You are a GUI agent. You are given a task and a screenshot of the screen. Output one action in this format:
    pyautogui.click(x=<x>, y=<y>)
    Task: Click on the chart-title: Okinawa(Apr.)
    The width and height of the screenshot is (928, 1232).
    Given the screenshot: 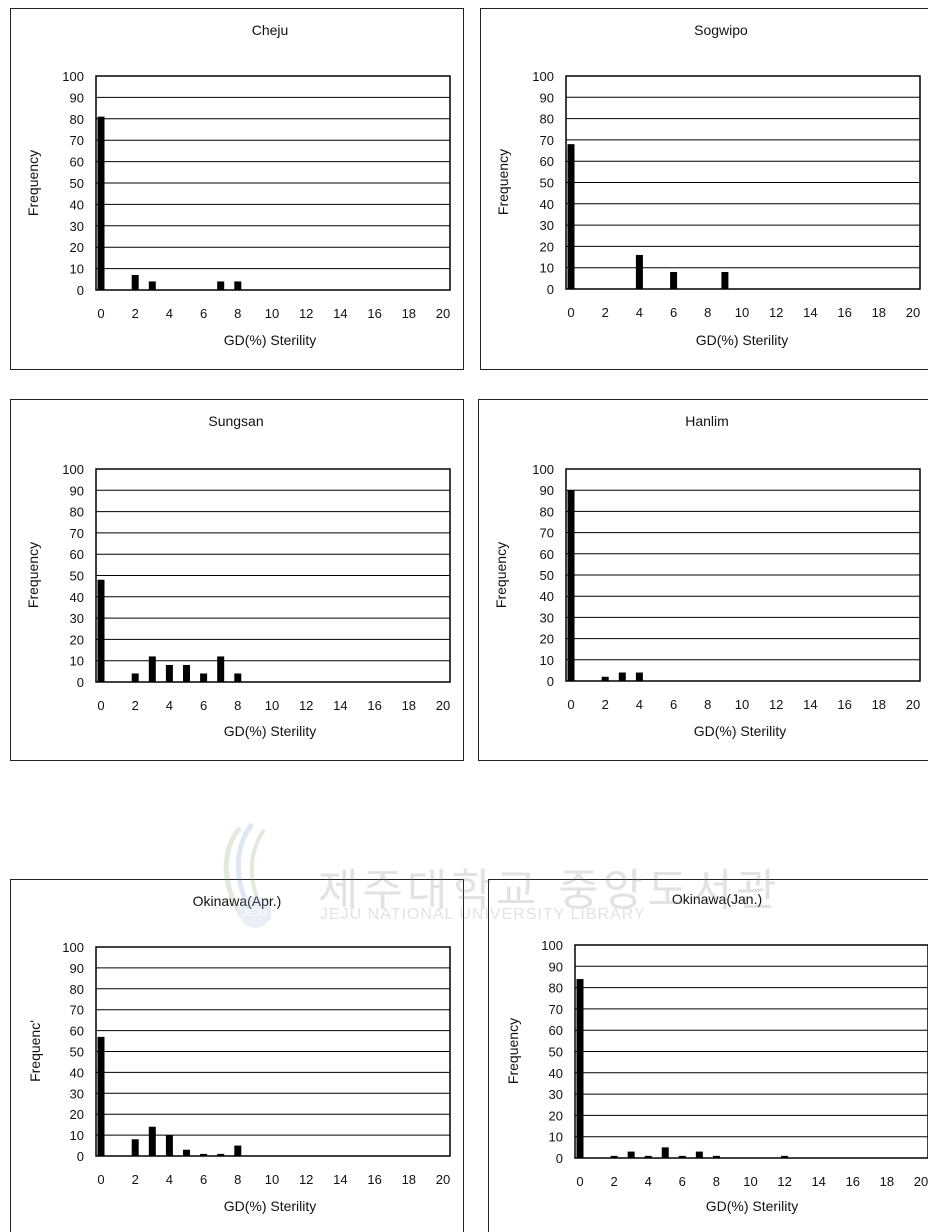 What is the action you would take?
    pyautogui.click(x=237, y=901)
    